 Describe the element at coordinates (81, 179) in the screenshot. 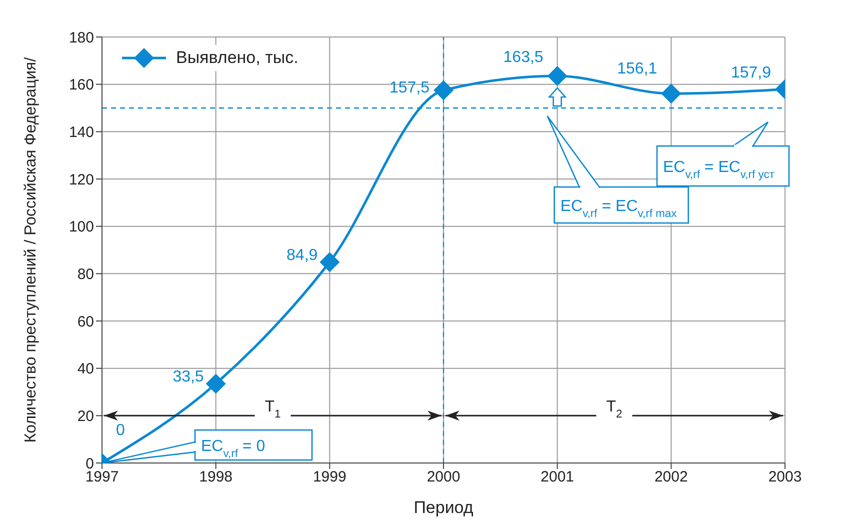

I see `y-tick-label: 120` at that location.